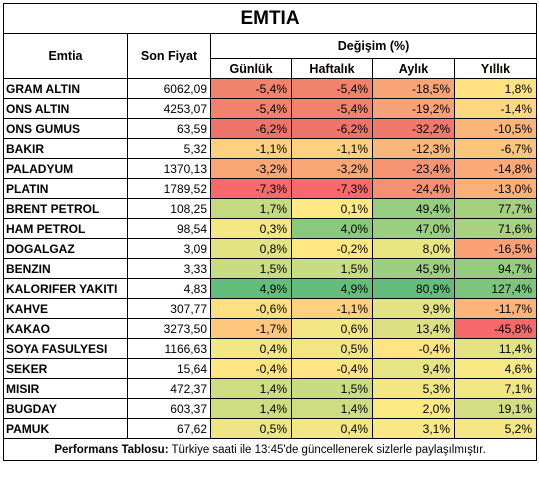 The height and width of the screenshot is (481, 539). I want to click on change-monthly: -24,4%, so click(413, 188).